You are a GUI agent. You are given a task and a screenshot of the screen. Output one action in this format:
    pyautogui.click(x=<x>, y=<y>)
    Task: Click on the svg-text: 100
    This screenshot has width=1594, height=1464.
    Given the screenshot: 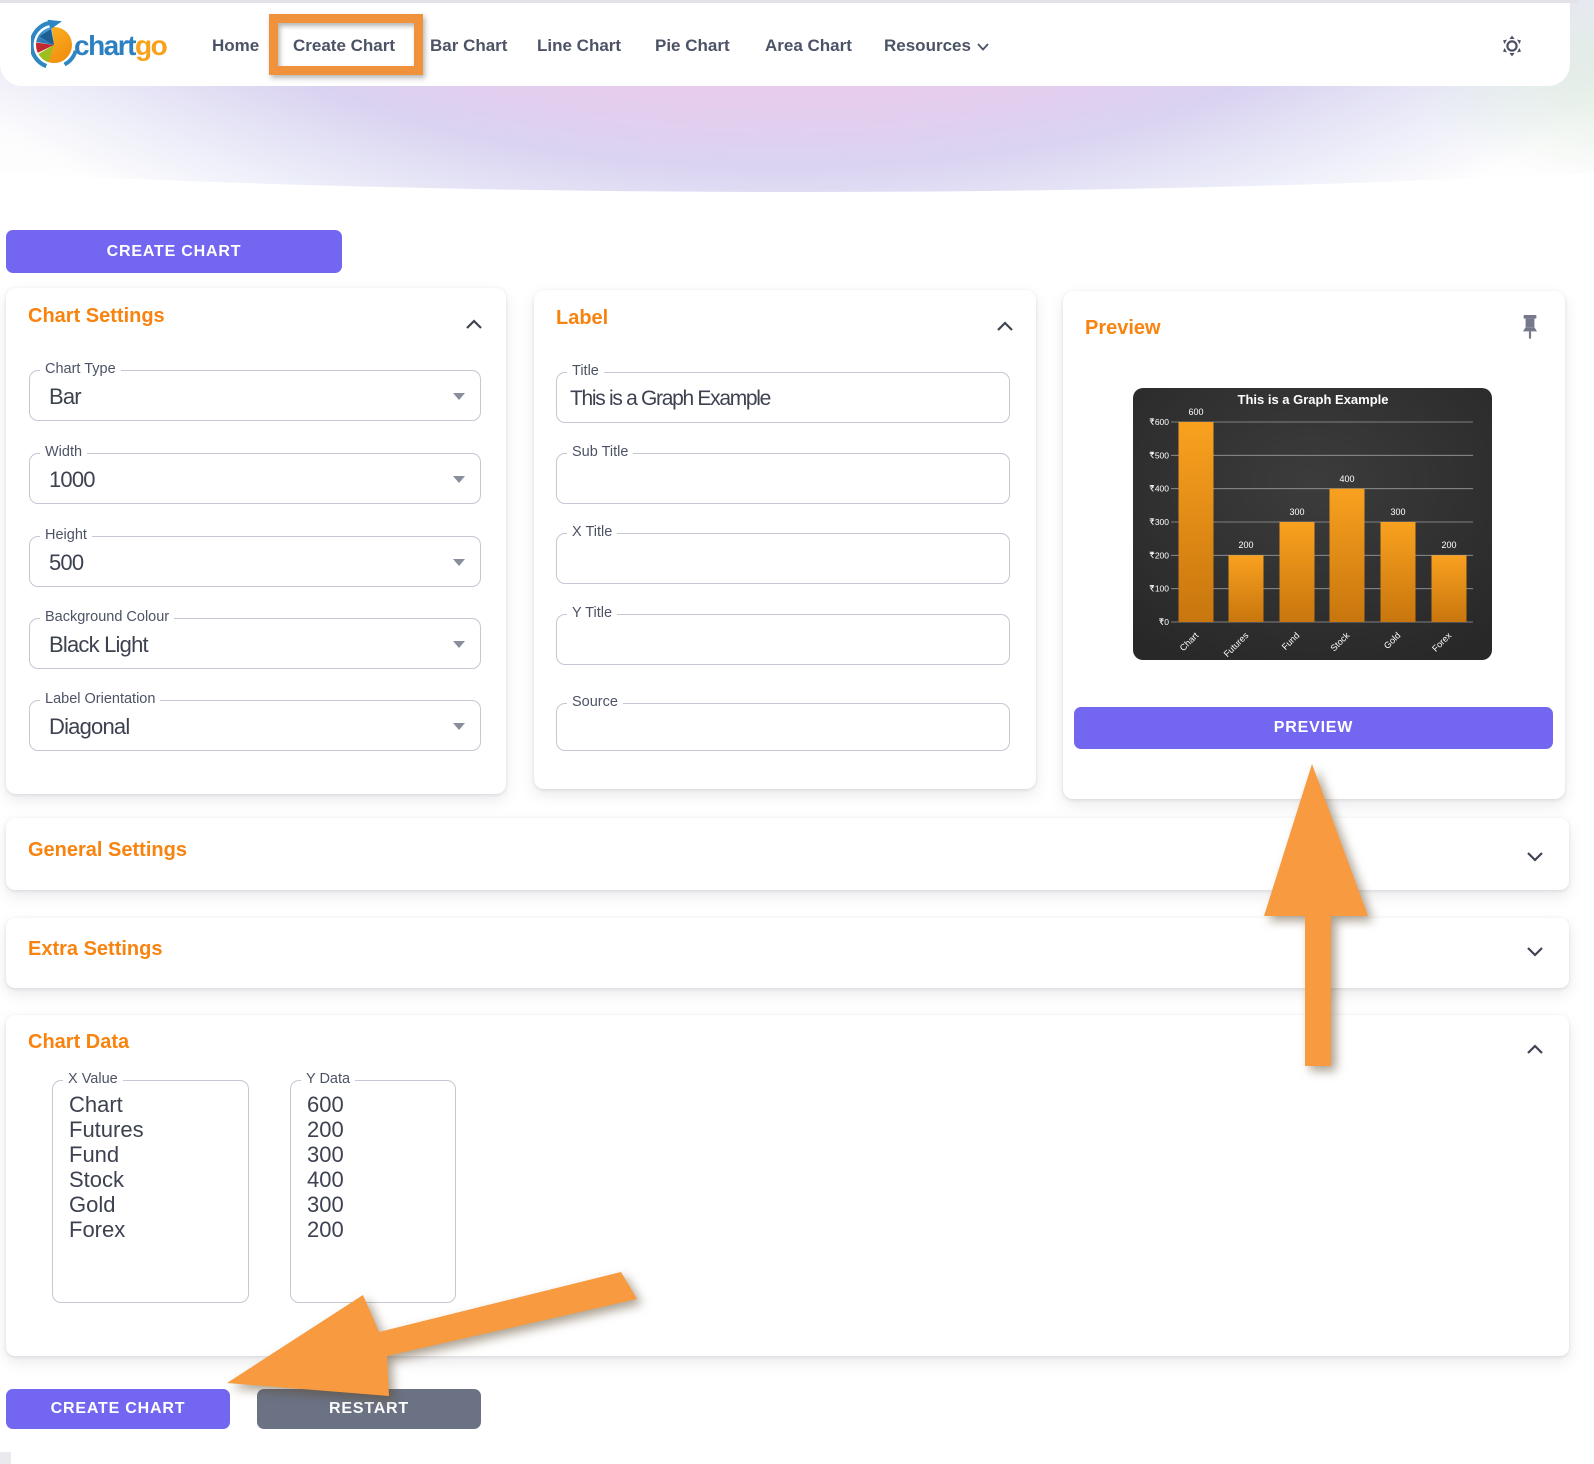 What is the action you would take?
    pyautogui.click(x=1162, y=589)
    